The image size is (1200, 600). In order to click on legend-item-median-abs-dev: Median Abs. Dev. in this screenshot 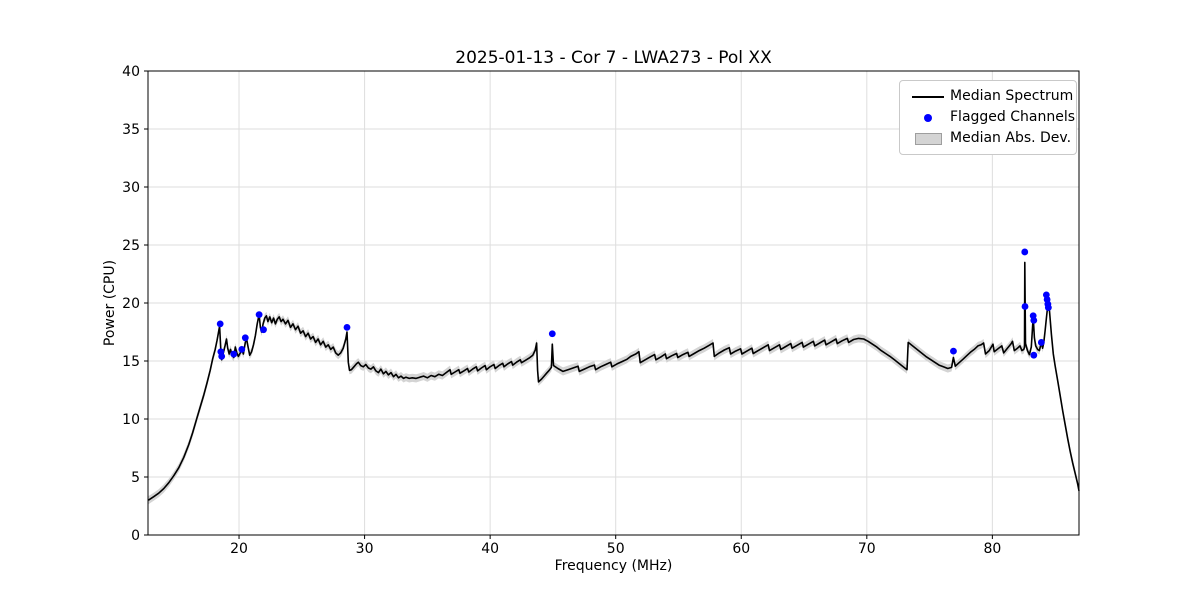, I will do `click(989, 138)`.